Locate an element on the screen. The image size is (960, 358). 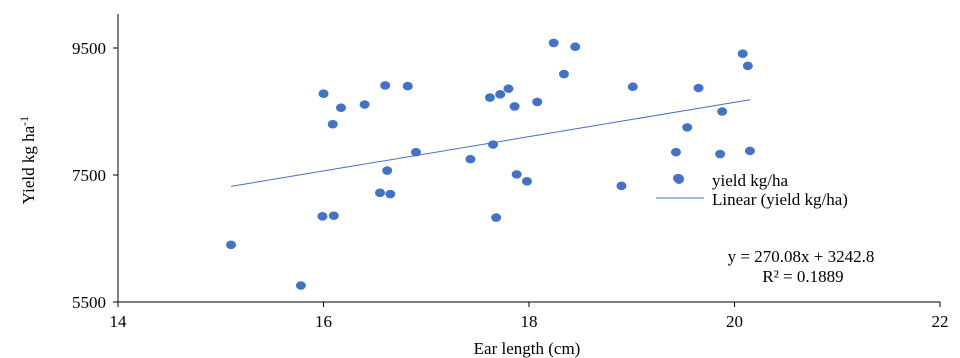
y-tick-label: 5500 is located at coordinates (89, 302).